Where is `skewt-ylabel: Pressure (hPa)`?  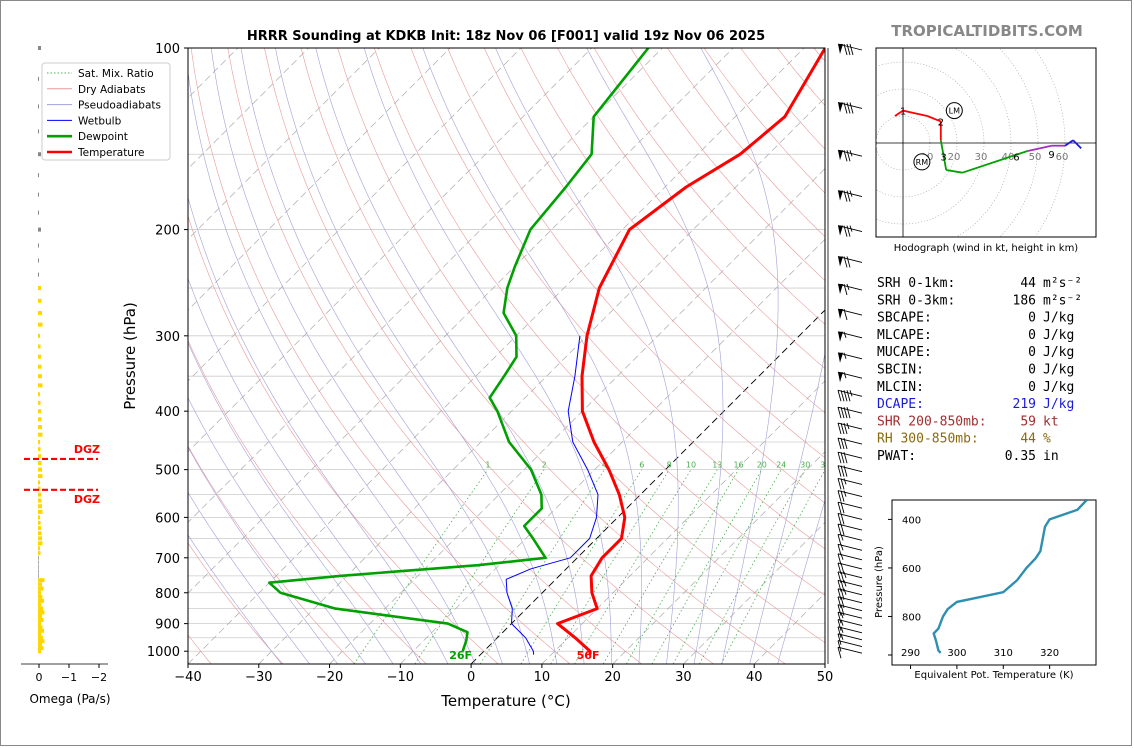 skewt-ylabel: Pressure (hPa) is located at coordinates (130, 356).